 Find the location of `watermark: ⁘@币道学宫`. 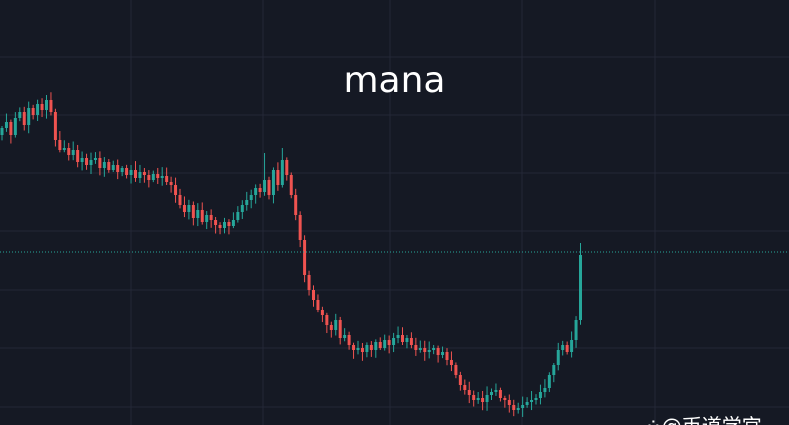

watermark: ⁘@币道学宫 is located at coordinates (703, 417).